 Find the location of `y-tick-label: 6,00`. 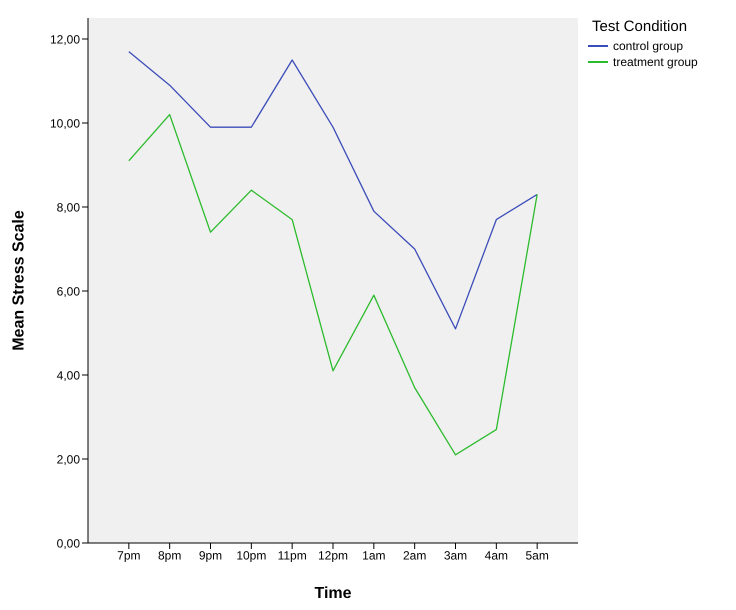

y-tick-label: 6,00 is located at coordinates (68, 291).